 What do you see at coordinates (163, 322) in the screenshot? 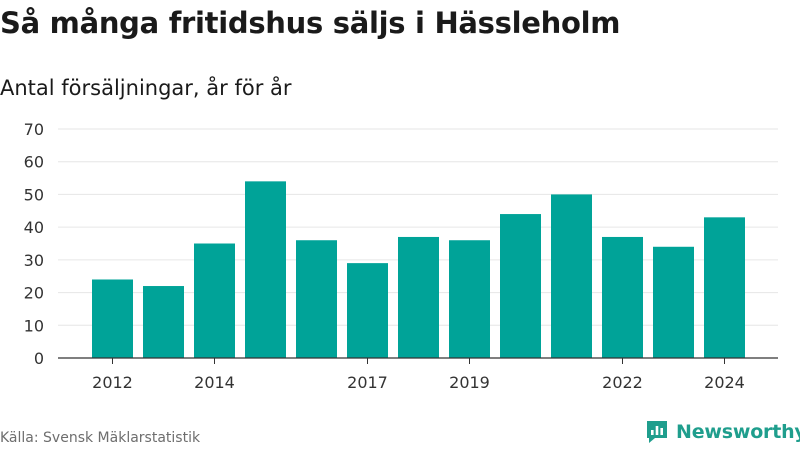
I see `bar-2013` at bounding box center [163, 322].